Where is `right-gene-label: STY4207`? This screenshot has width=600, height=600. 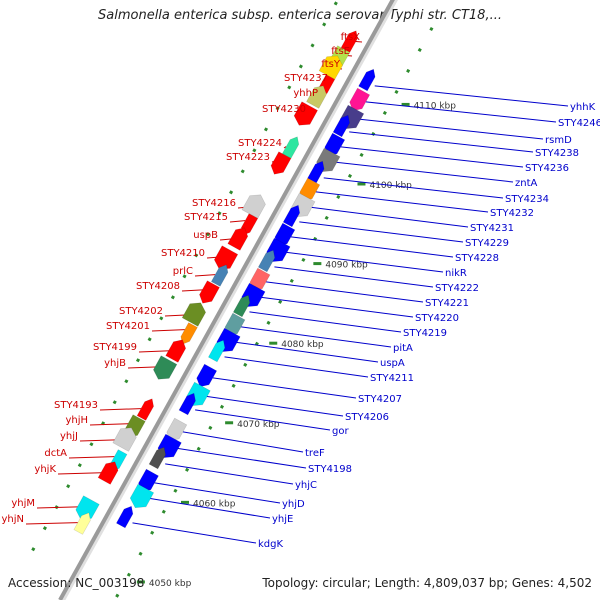
right-gene-label: STY4207 is located at coordinates (380, 399).